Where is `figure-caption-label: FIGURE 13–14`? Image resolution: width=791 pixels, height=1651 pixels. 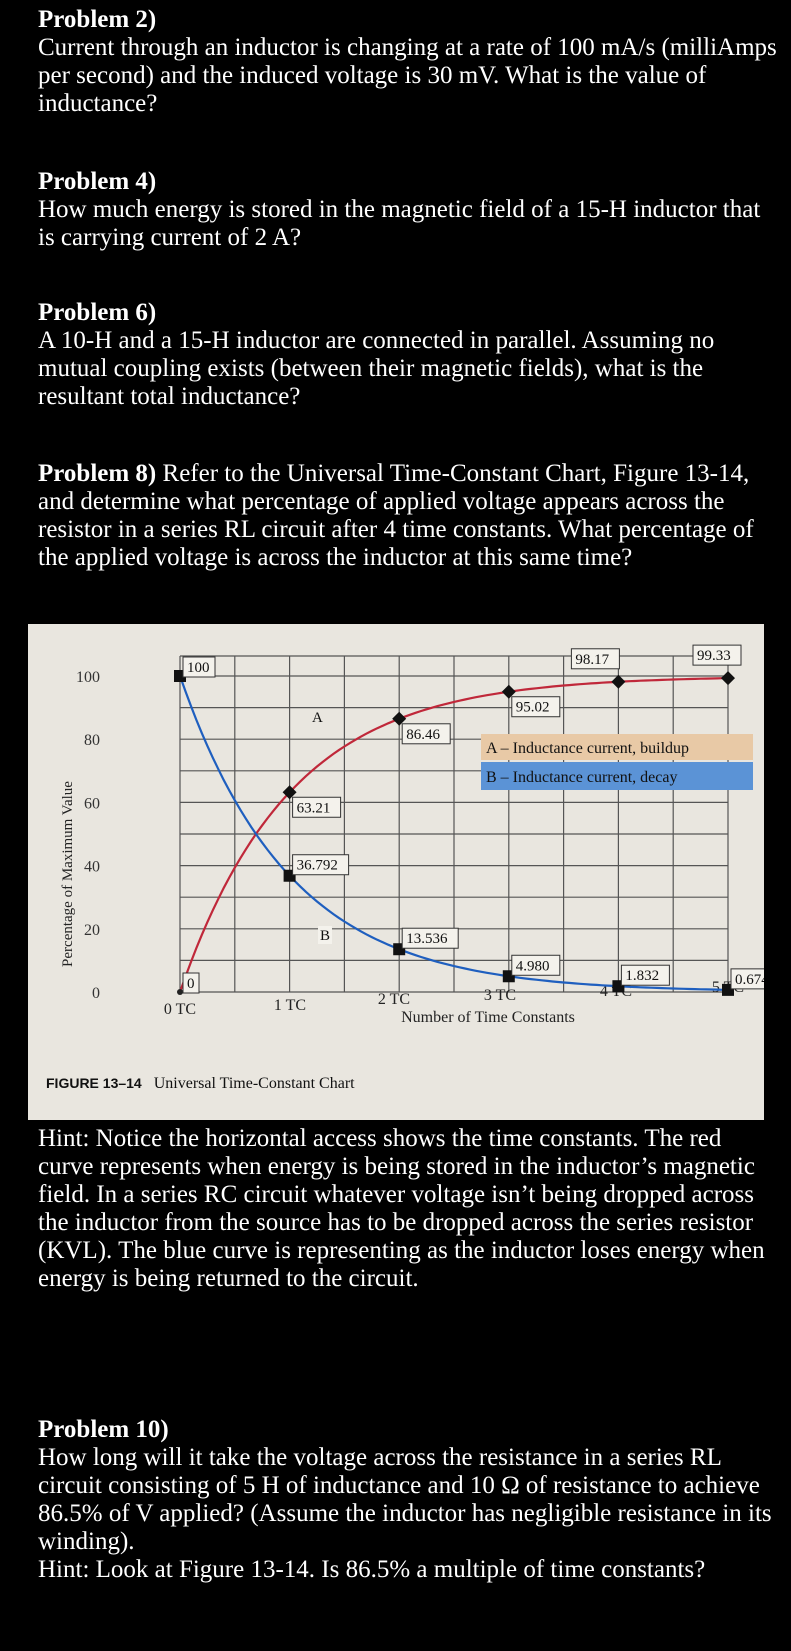 figure-caption-label: FIGURE 13–14 is located at coordinates (94, 1083).